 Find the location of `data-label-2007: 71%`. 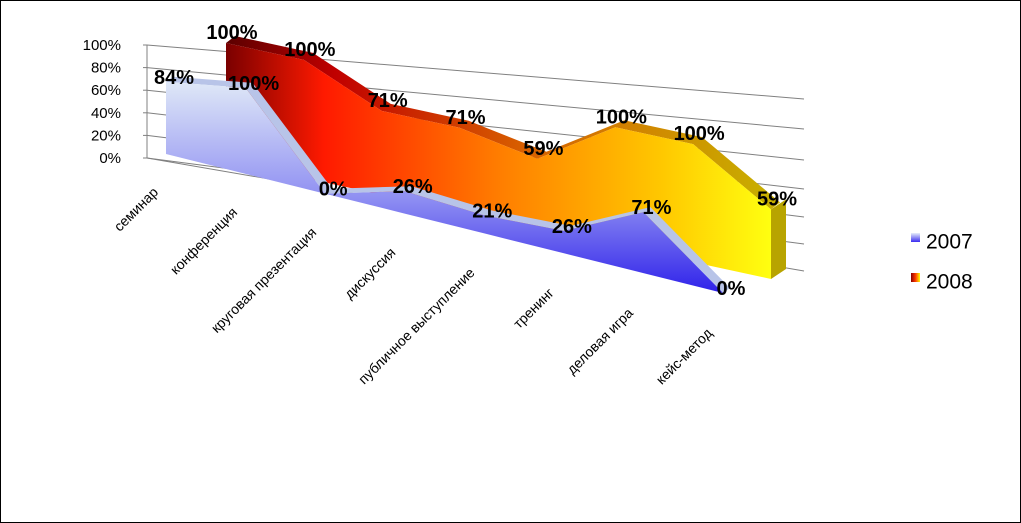

data-label-2007: 71% is located at coordinates (651, 208).